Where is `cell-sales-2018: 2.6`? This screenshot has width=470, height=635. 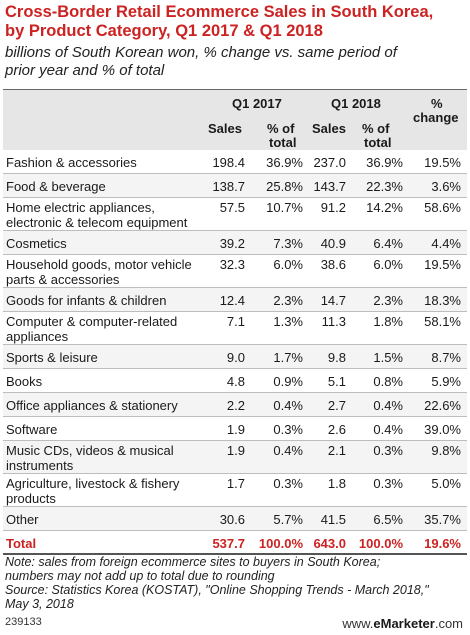 cell-sales-2018: 2.6 is located at coordinates (336, 429).